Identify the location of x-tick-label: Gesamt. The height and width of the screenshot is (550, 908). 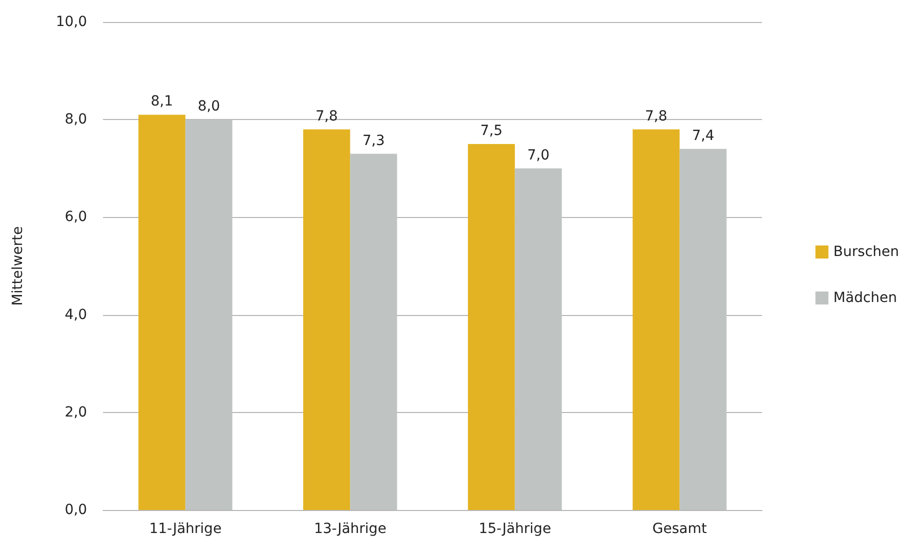
(680, 529).